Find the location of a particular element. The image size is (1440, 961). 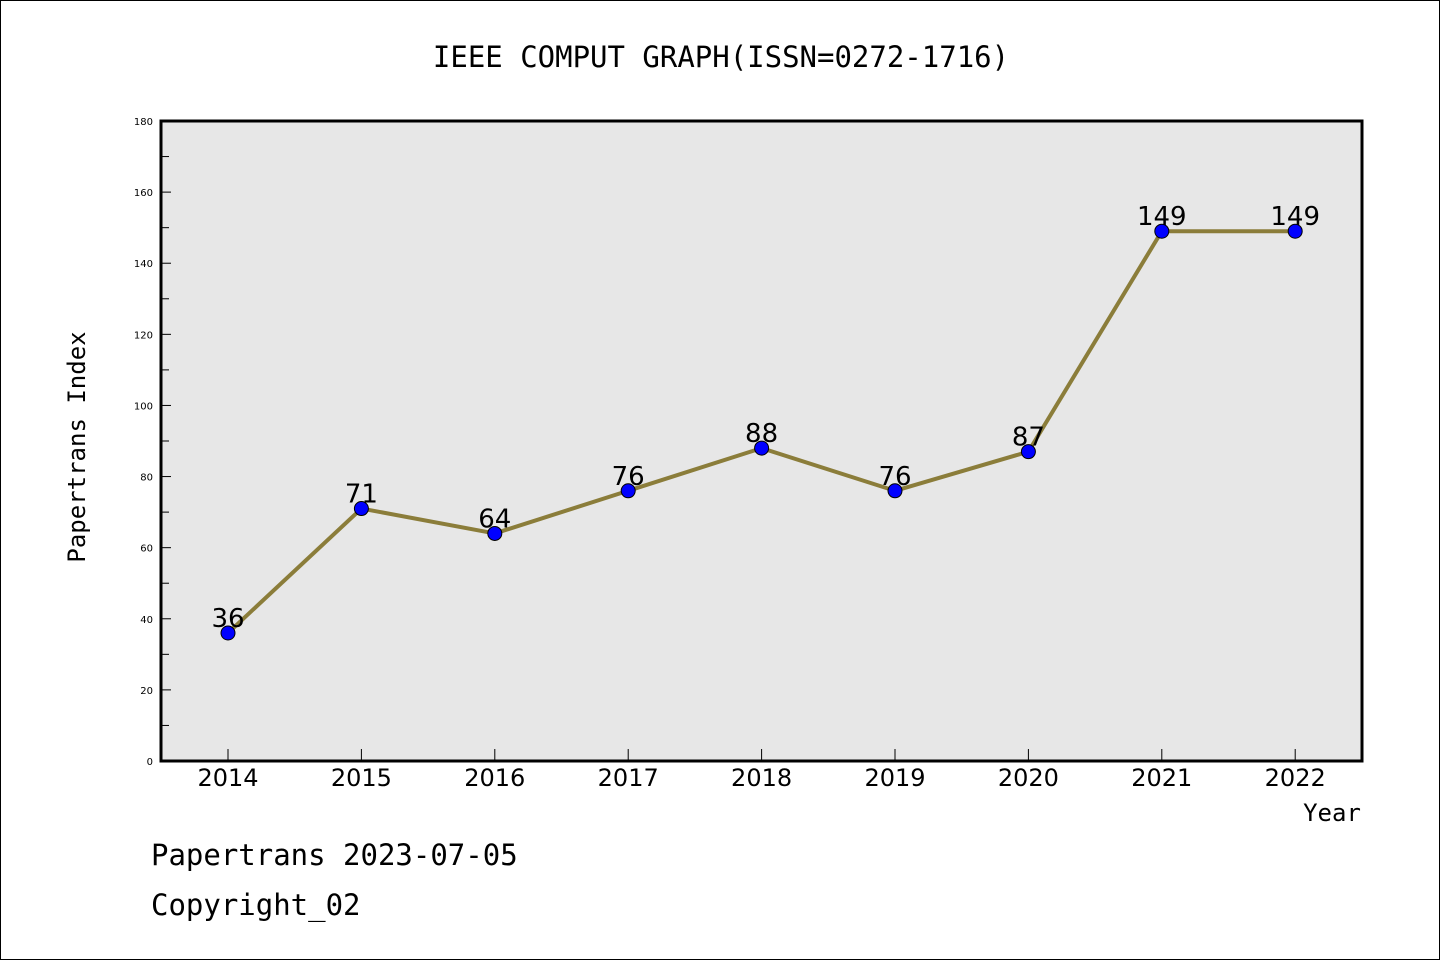

x-tick-label: 2015 is located at coordinates (361, 778).